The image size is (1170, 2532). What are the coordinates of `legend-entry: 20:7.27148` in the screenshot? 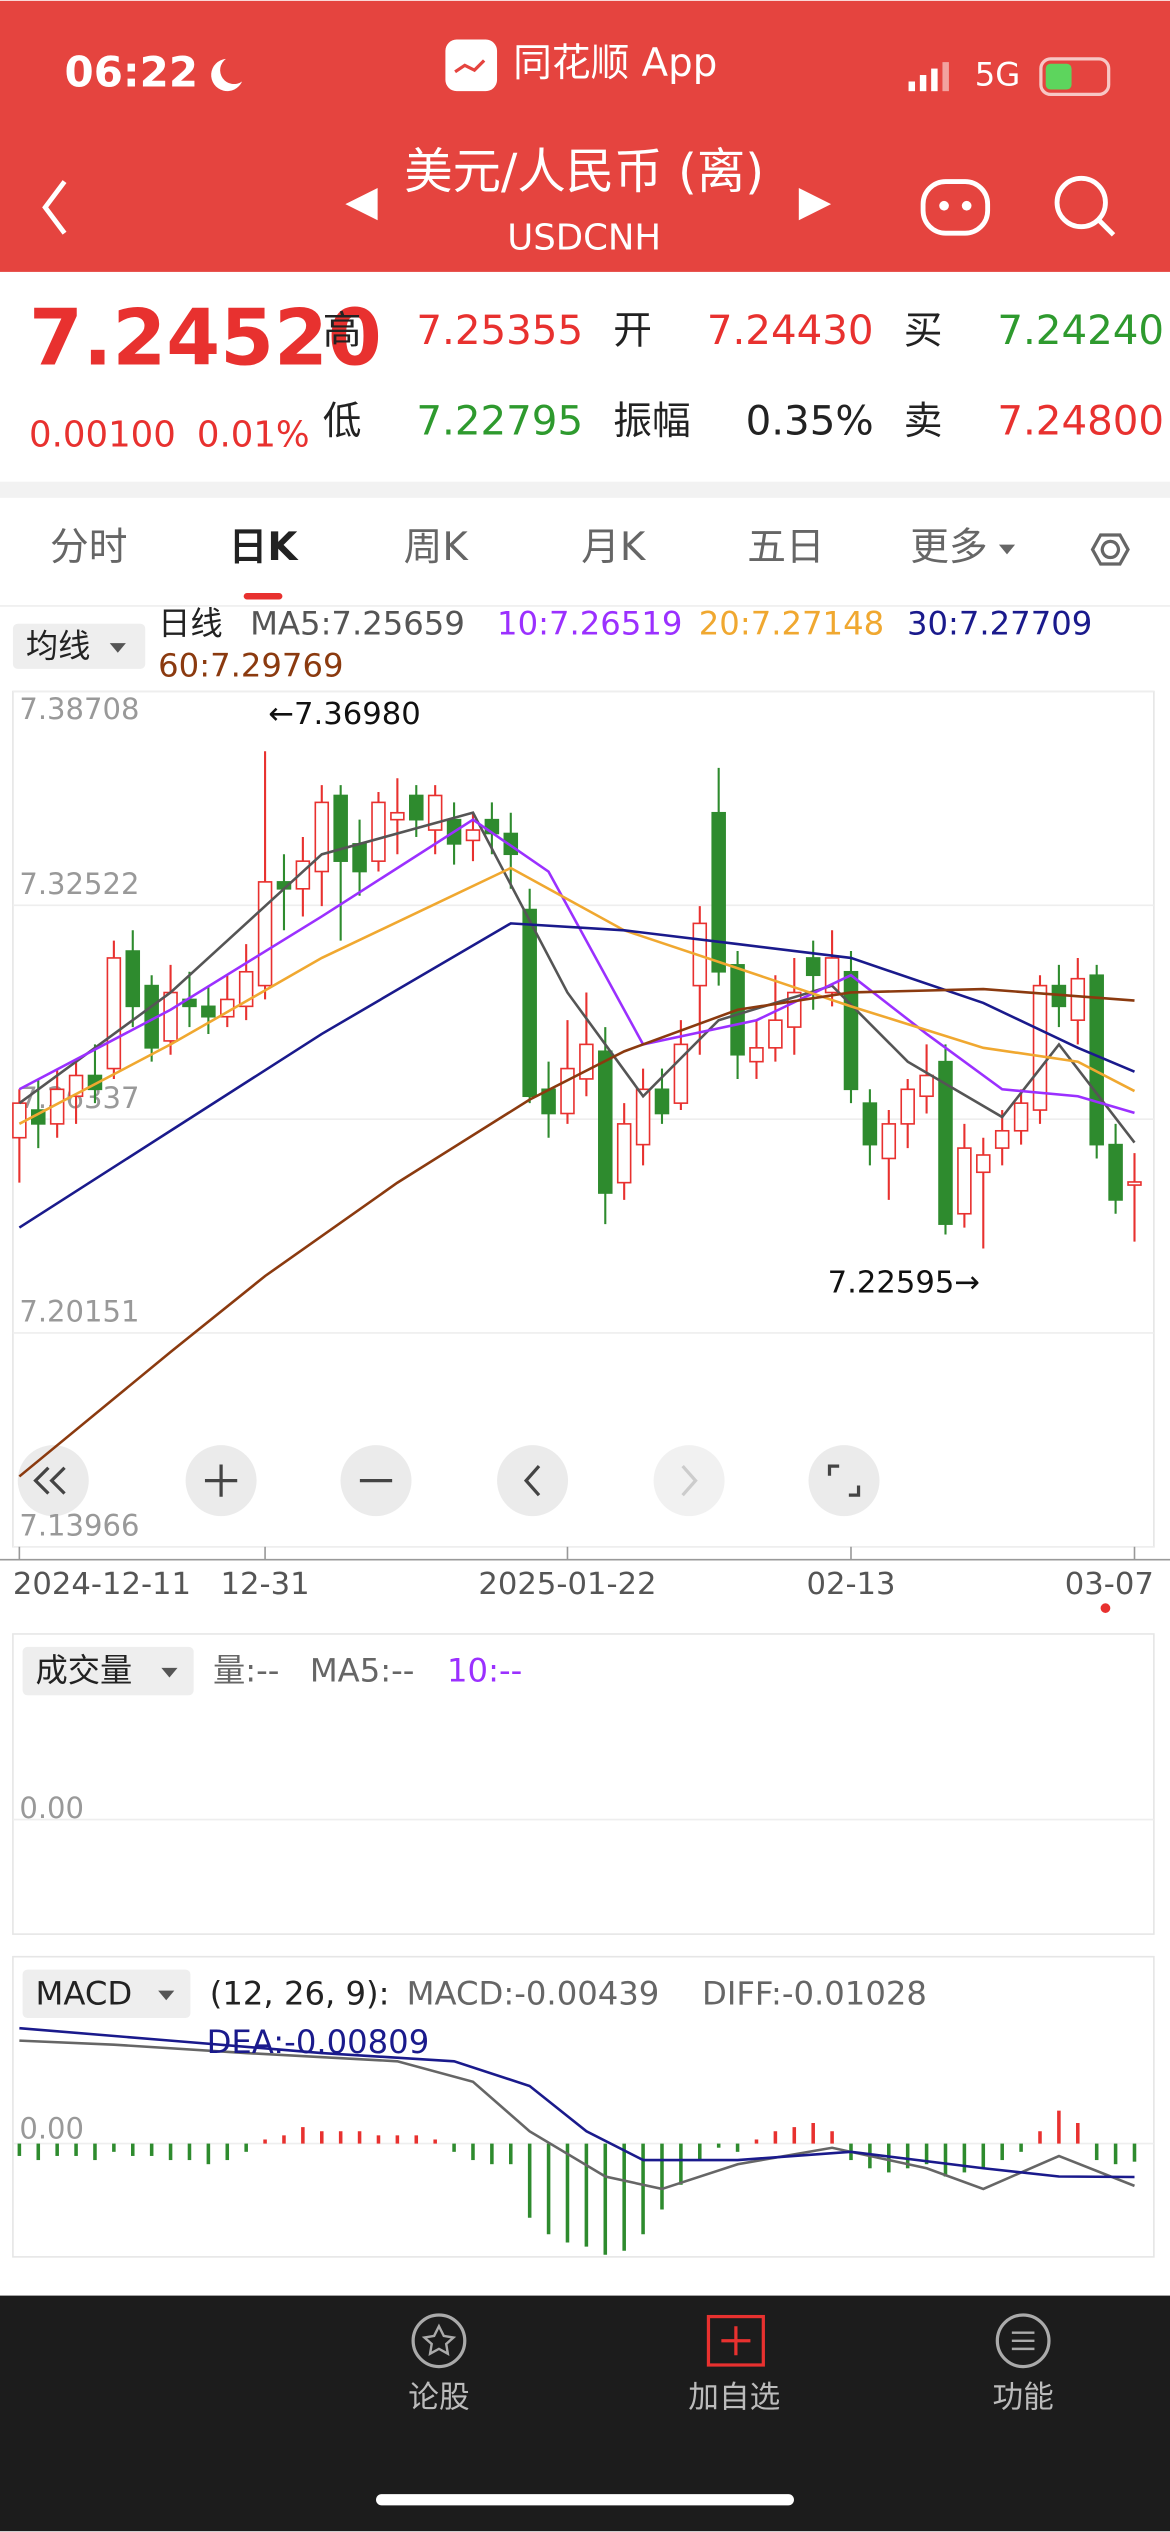 It's located at (791, 623).